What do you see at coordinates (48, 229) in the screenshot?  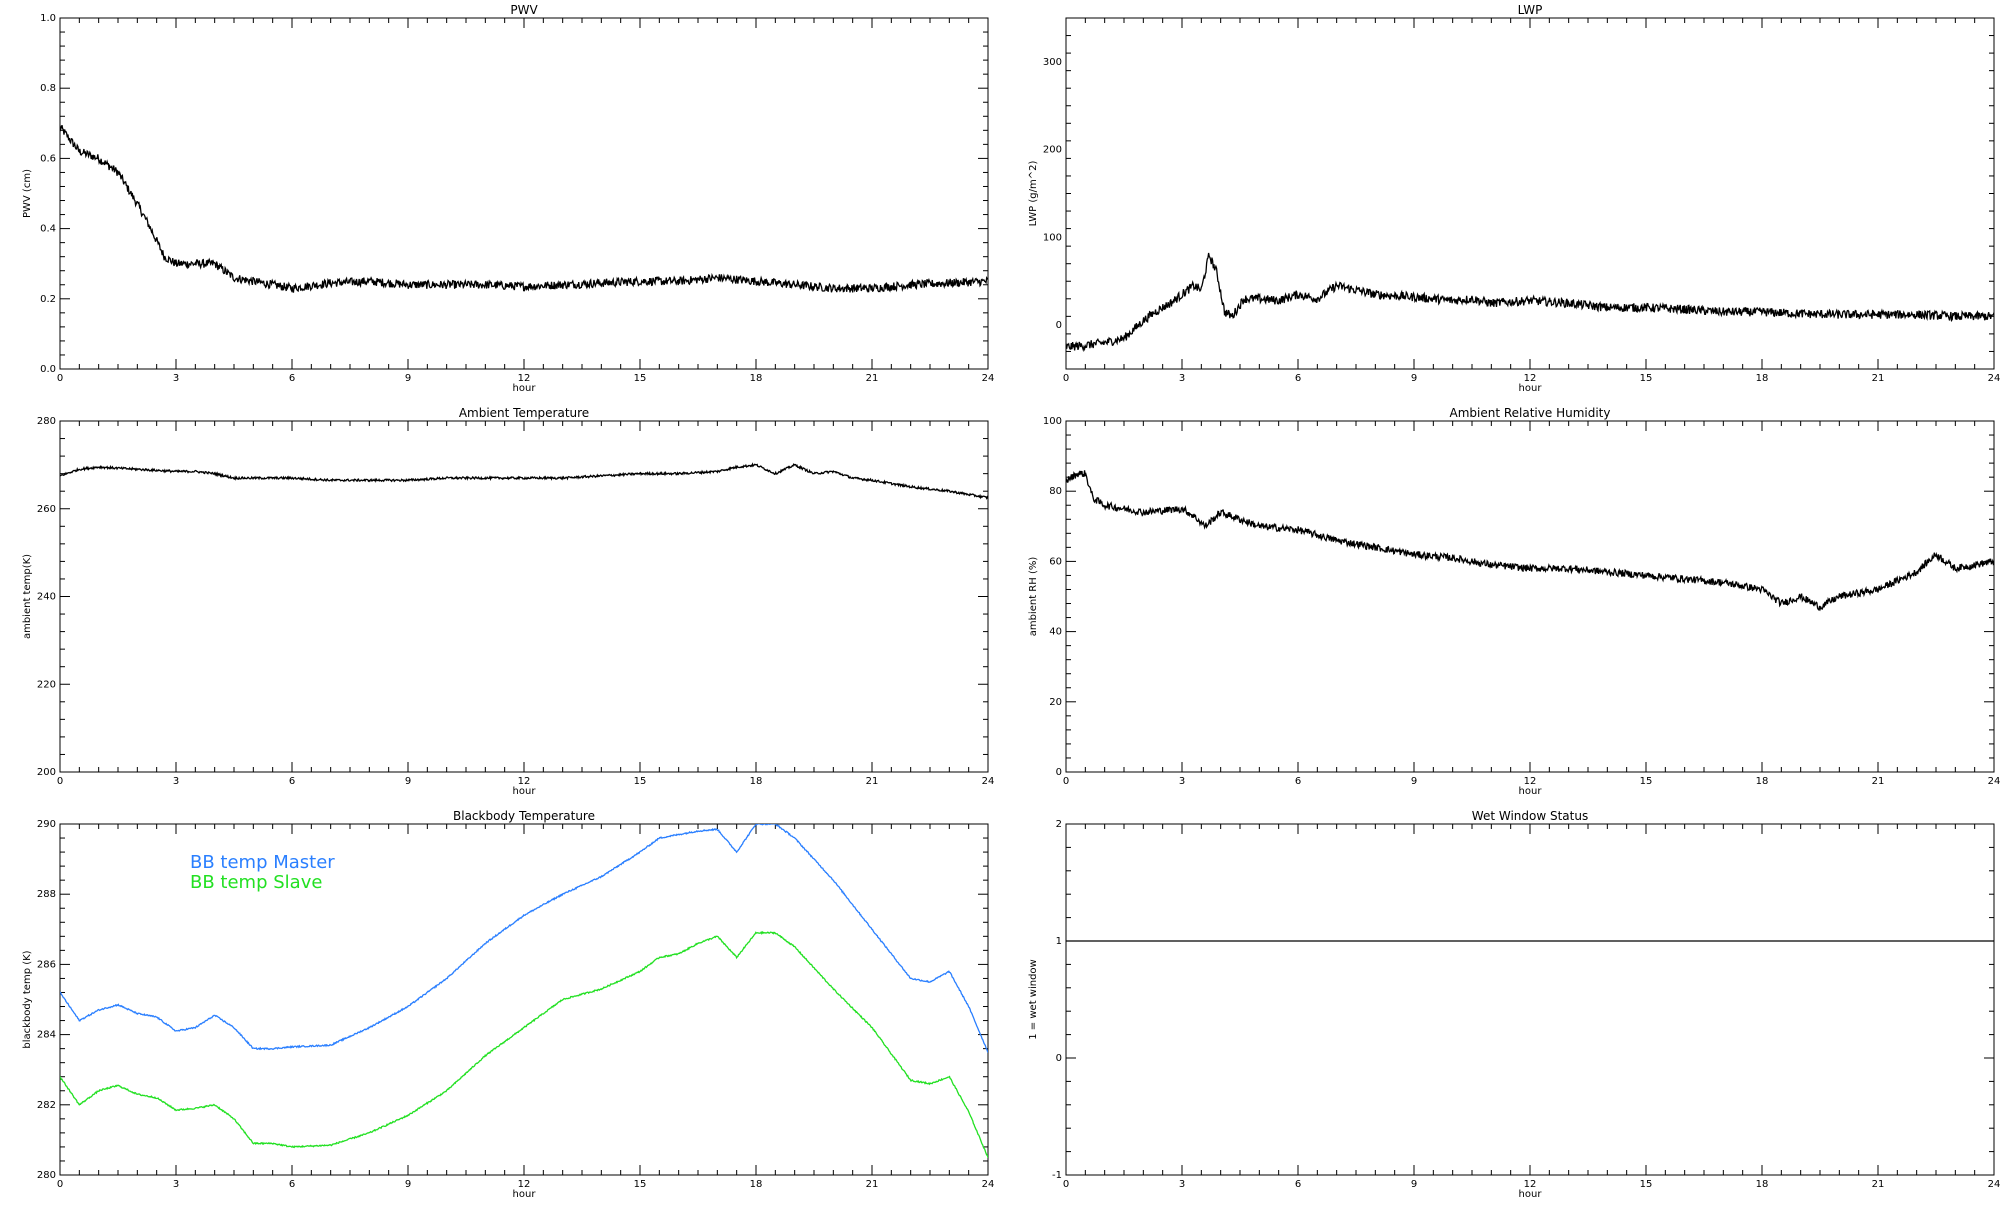 I see `y-tick-label: 0.4` at bounding box center [48, 229].